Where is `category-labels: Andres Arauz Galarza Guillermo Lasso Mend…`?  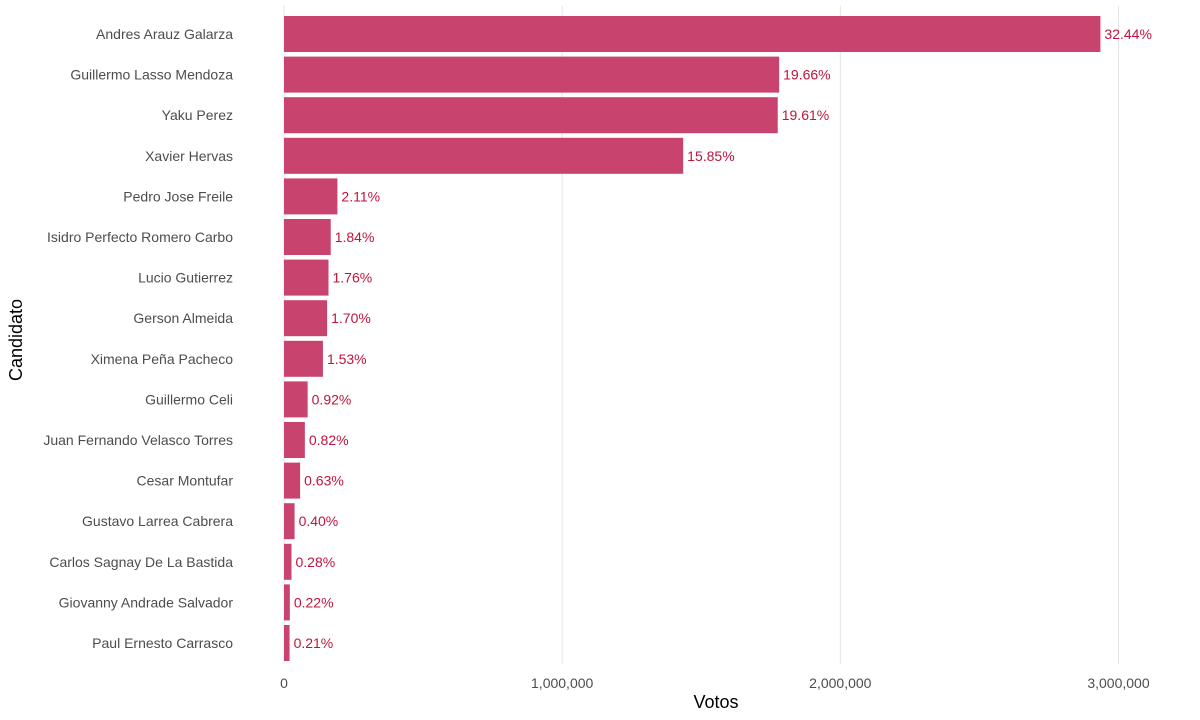 category-labels: Andres Arauz Galarza Guillermo Lasso Mend… is located at coordinates (138, 338).